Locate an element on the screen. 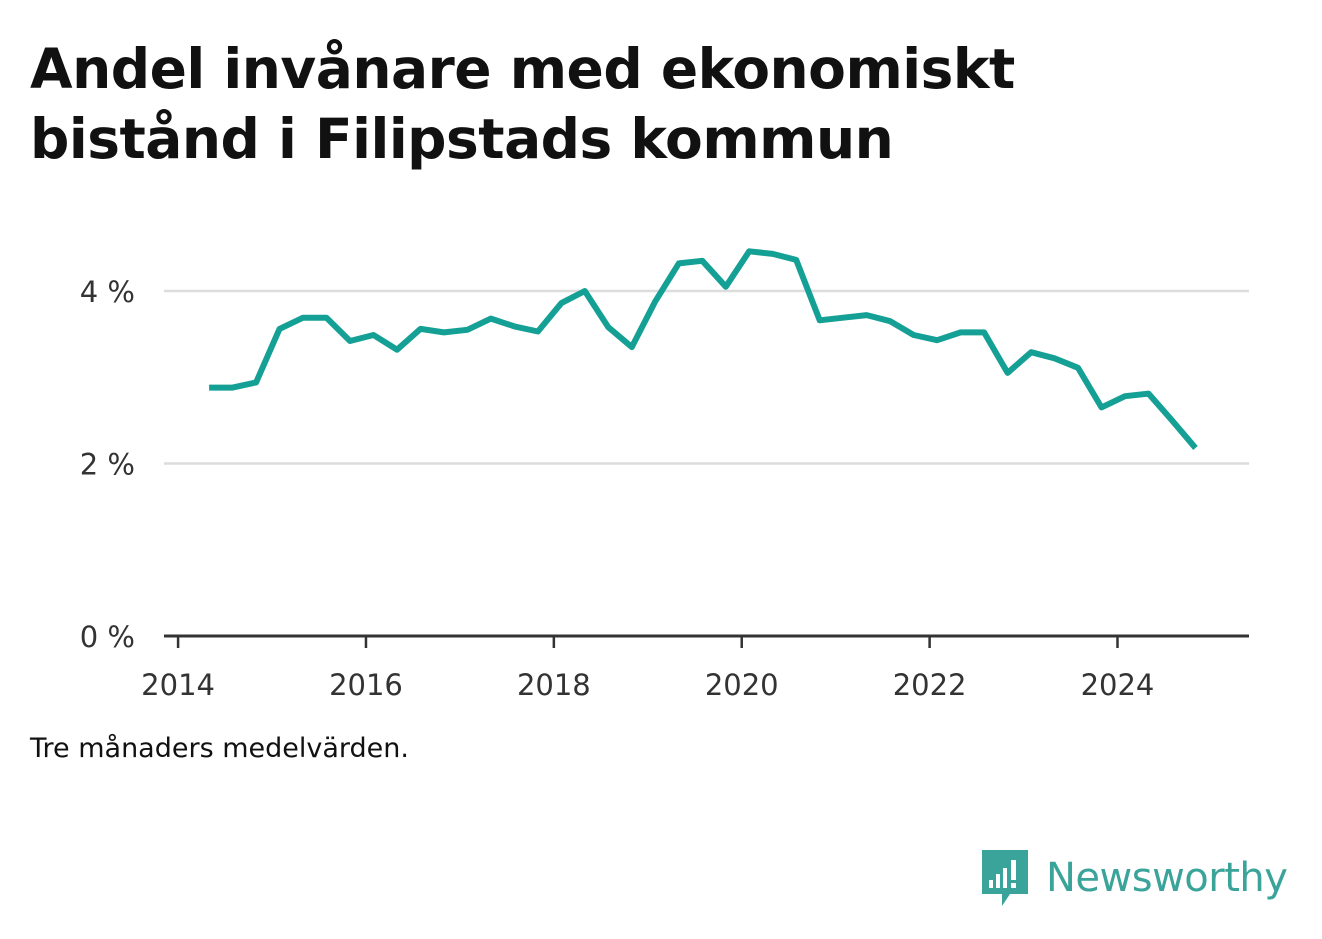 This screenshot has width=1322, height=939. y-tick-label: 0 % is located at coordinates (107, 637).